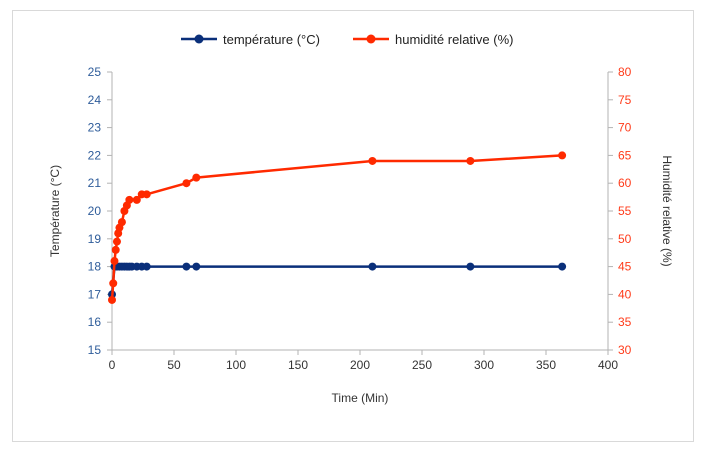  I want to click on y-left-tick-label: 18, so click(95, 267).